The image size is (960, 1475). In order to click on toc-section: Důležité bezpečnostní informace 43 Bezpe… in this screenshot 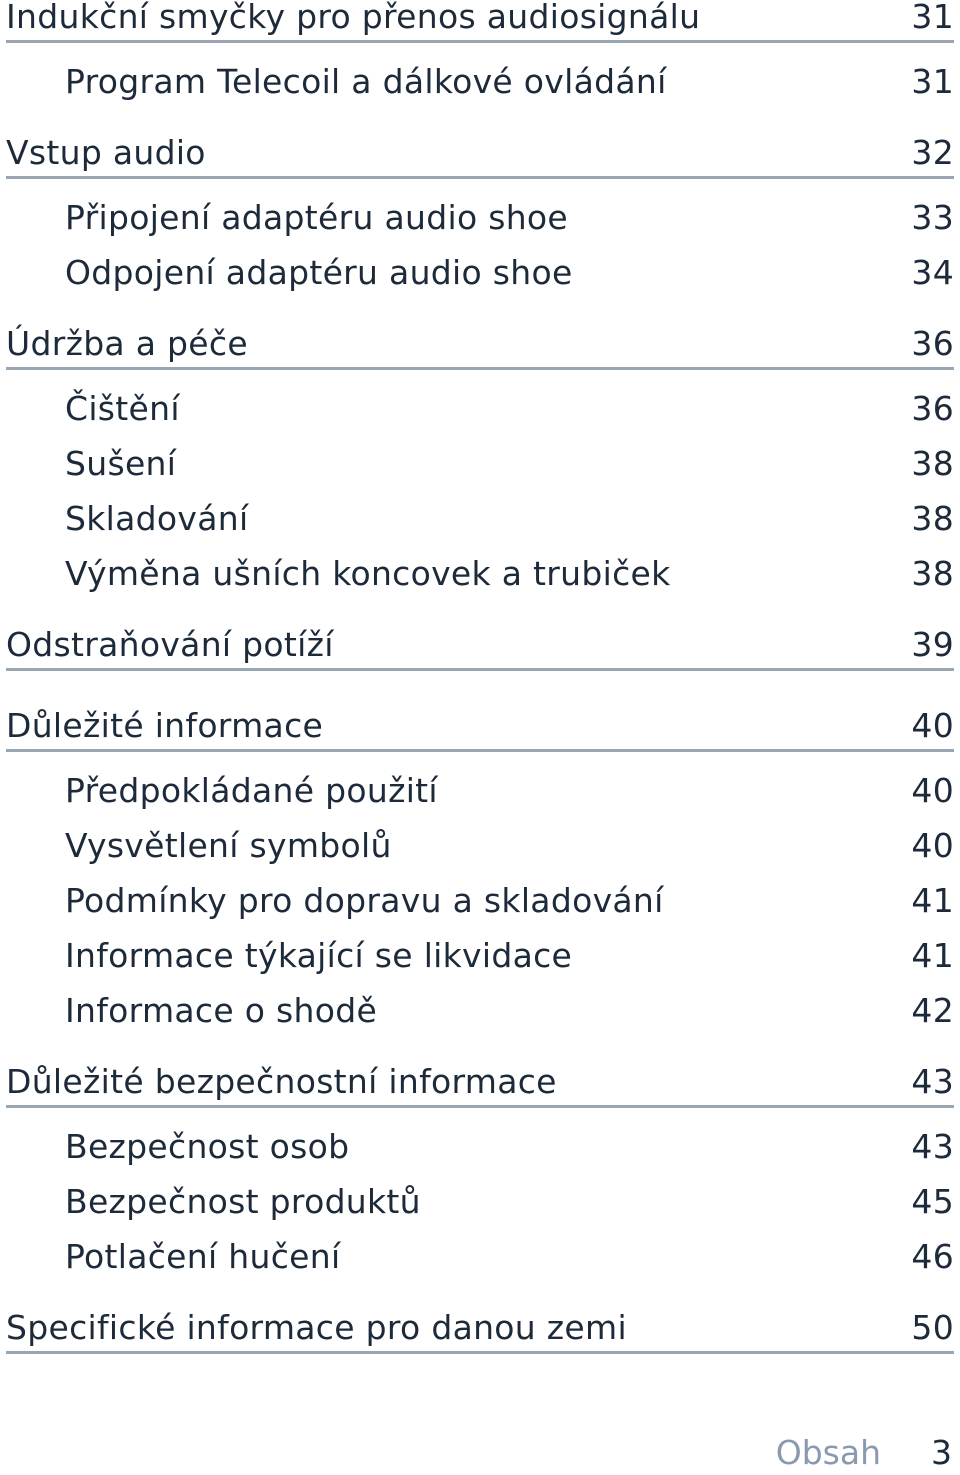, I will do `click(480, 1174)`.